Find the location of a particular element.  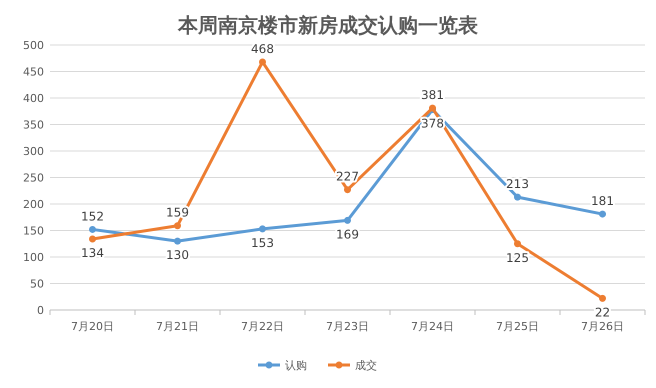

data-label: 130 is located at coordinates (177, 255).